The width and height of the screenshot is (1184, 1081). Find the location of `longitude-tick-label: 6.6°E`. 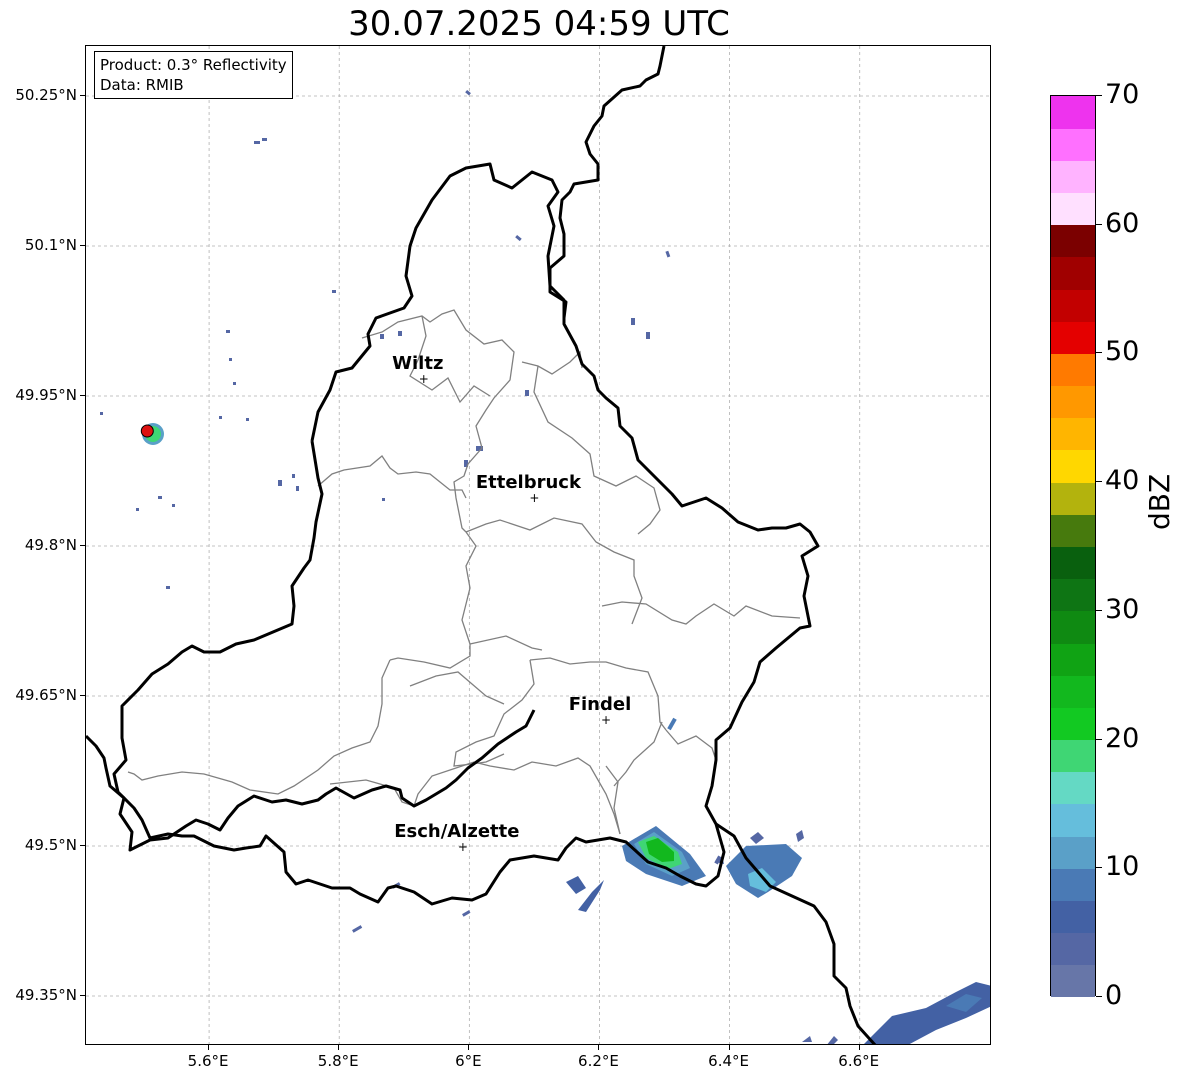

longitude-tick-label: 6.6°E is located at coordinates (859, 1061).